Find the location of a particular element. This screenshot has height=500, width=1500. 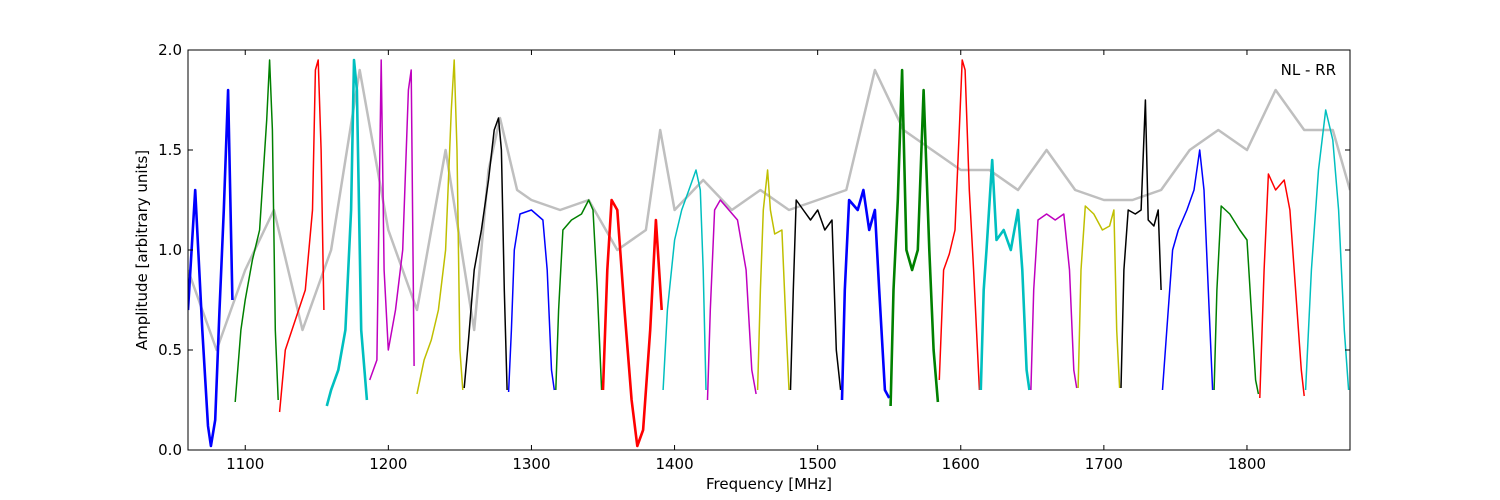

y-tick-label: 2.0 is located at coordinates (170, 50).